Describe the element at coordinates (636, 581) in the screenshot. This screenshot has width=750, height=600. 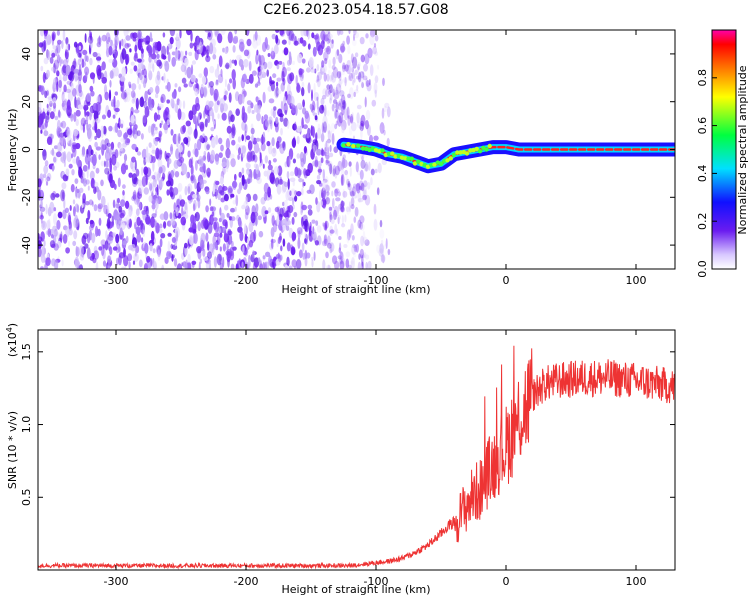
I see `x-tick-label: 100` at that location.